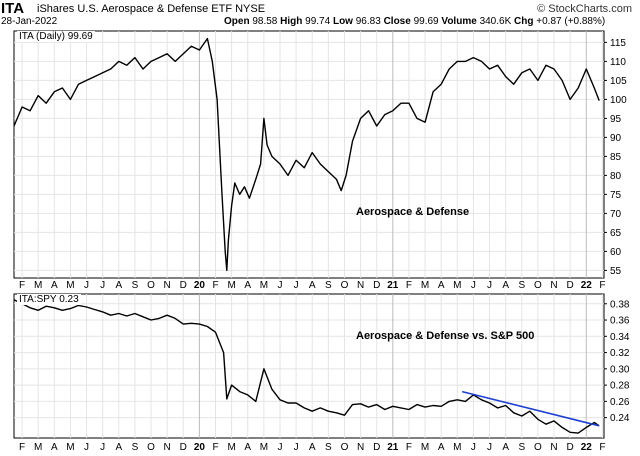 The height and width of the screenshot is (456, 640). I want to click on price-panel-legend: ITA (Daily) 99.69, so click(56, 36).